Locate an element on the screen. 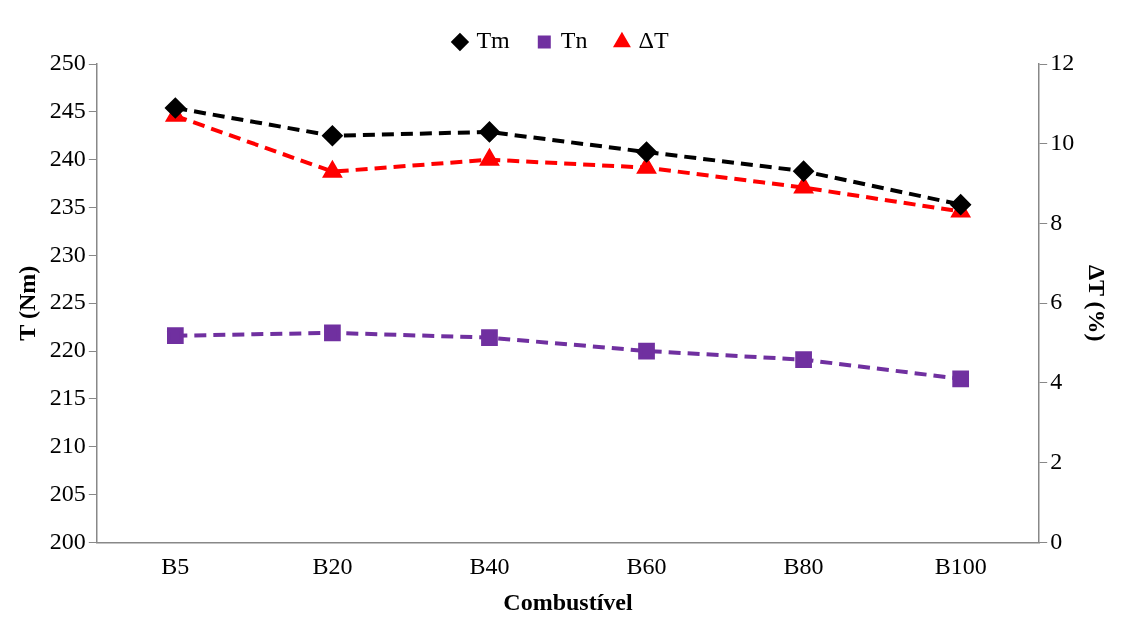 This screenshot has height=626, width=1124. y-tick-label: 235 is located at coordinates (67, 205).